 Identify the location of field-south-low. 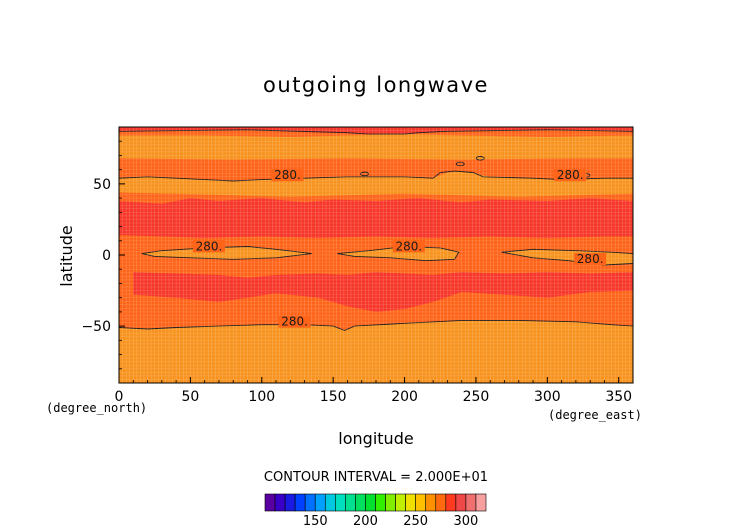
(376, 351).